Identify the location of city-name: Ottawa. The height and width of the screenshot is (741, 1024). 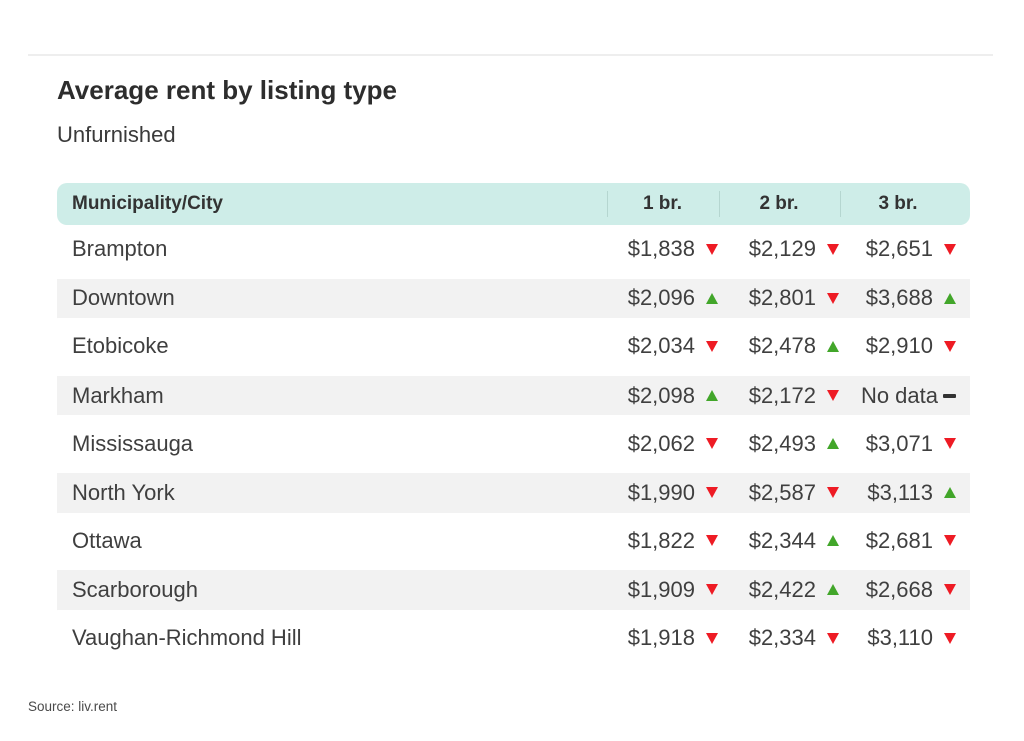
(107, 540).